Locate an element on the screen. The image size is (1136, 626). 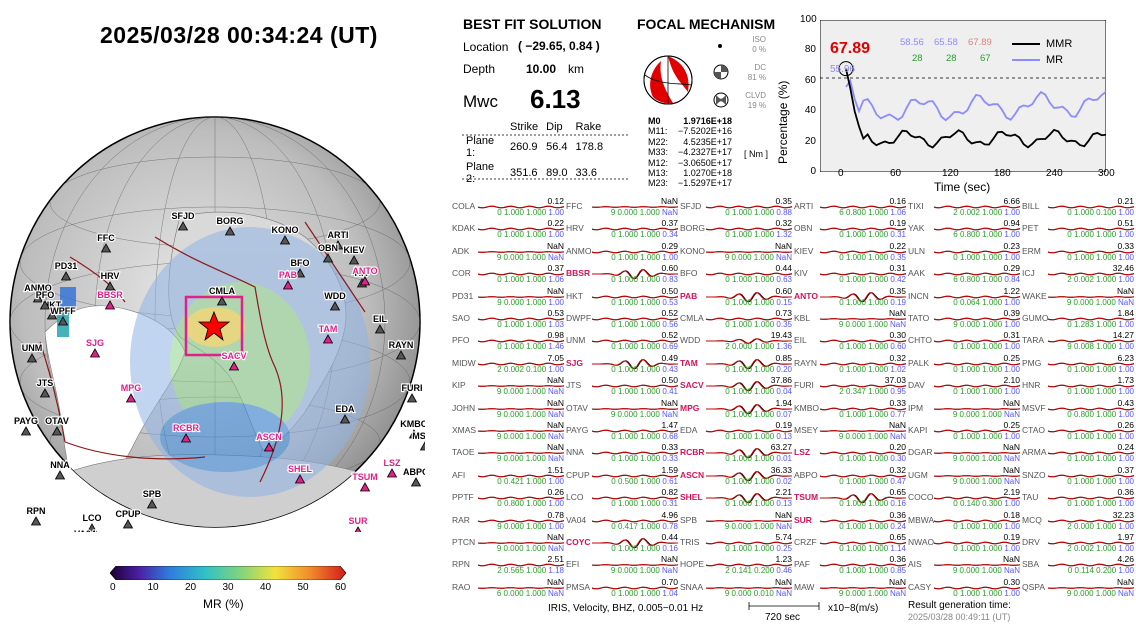
waveform-cell: QSPA NaN 9 0.000 1.000 NaN is located at coordinates (1078, 588).